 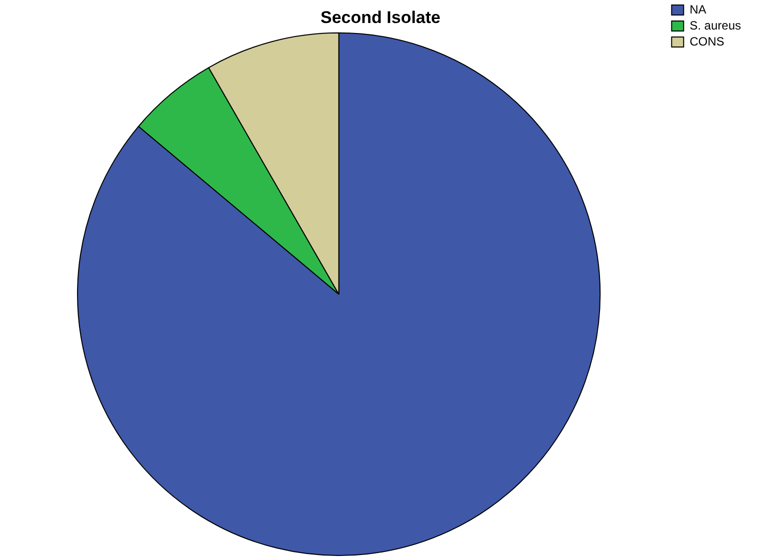 What do you see at coordinates (707, 41) in the screenshot?
I see `legend-label: CONS` at bounding box center [707, 41].